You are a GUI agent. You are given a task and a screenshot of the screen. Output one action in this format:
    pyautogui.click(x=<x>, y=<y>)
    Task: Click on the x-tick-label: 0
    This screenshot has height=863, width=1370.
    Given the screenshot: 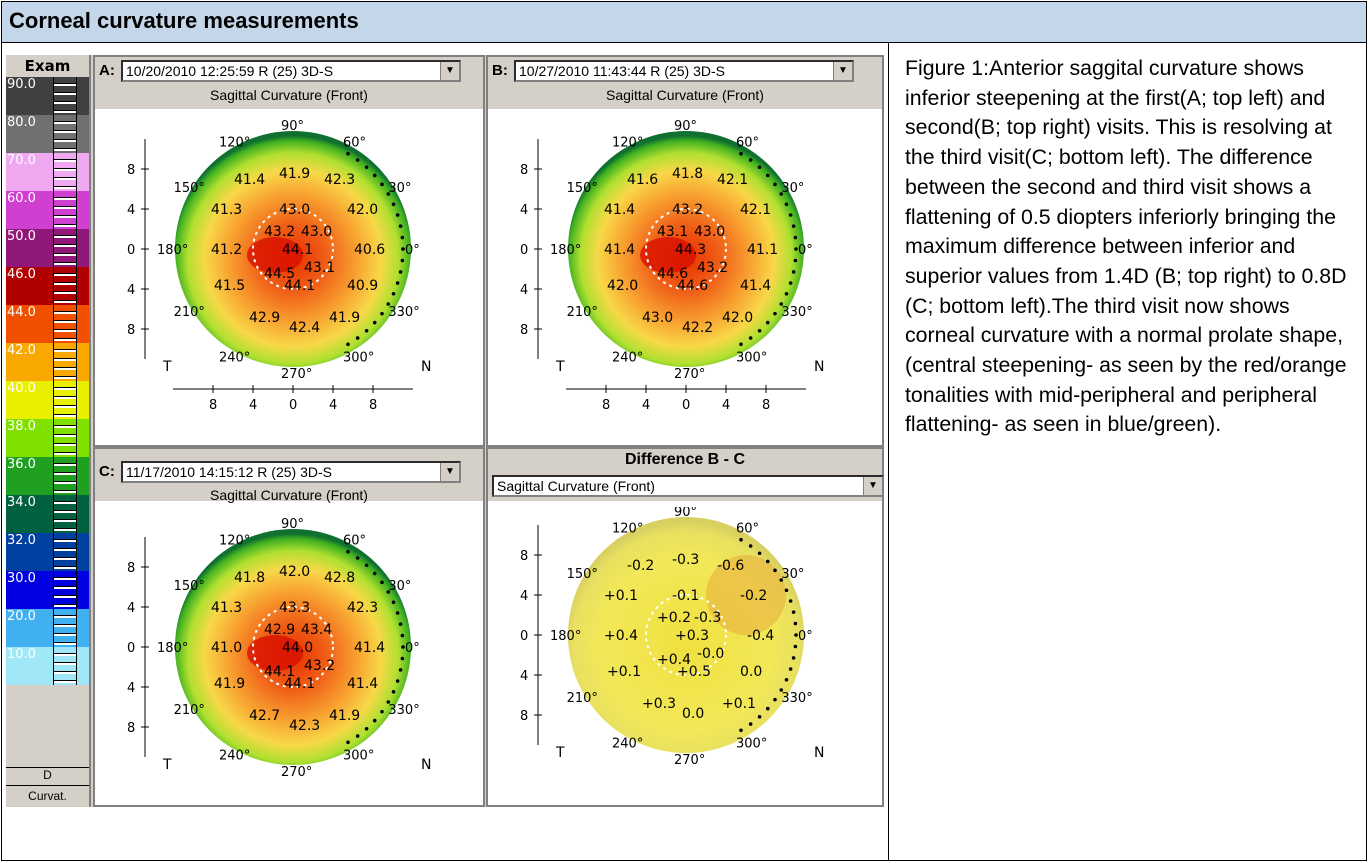 What is the action you would take?
    pyautogui.click(x=293, y=405)
    